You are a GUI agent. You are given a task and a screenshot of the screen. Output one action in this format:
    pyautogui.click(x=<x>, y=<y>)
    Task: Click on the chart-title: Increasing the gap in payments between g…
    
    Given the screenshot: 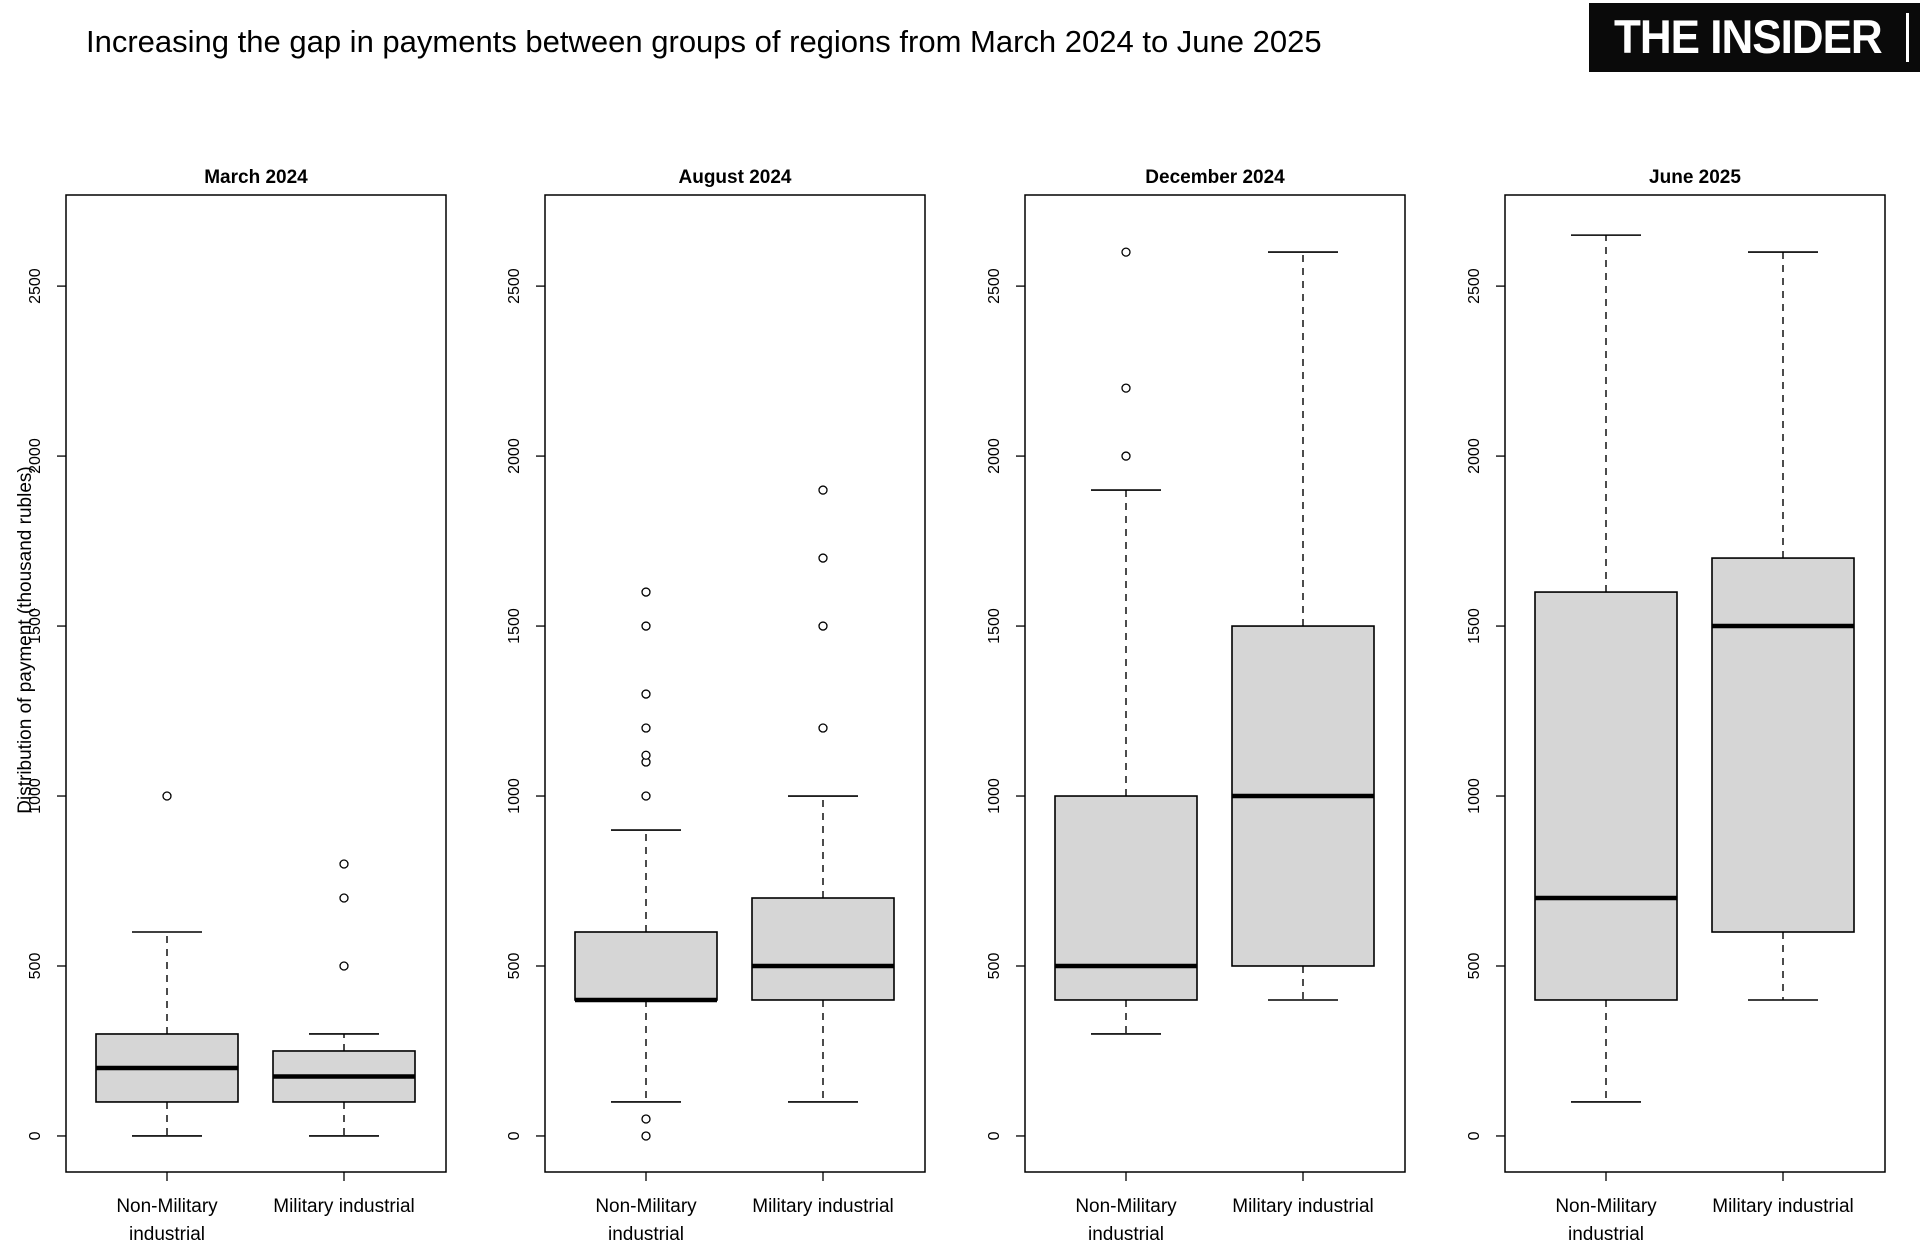 What is the action you would take?
    pyautogui.click(x=704, y=41)
    